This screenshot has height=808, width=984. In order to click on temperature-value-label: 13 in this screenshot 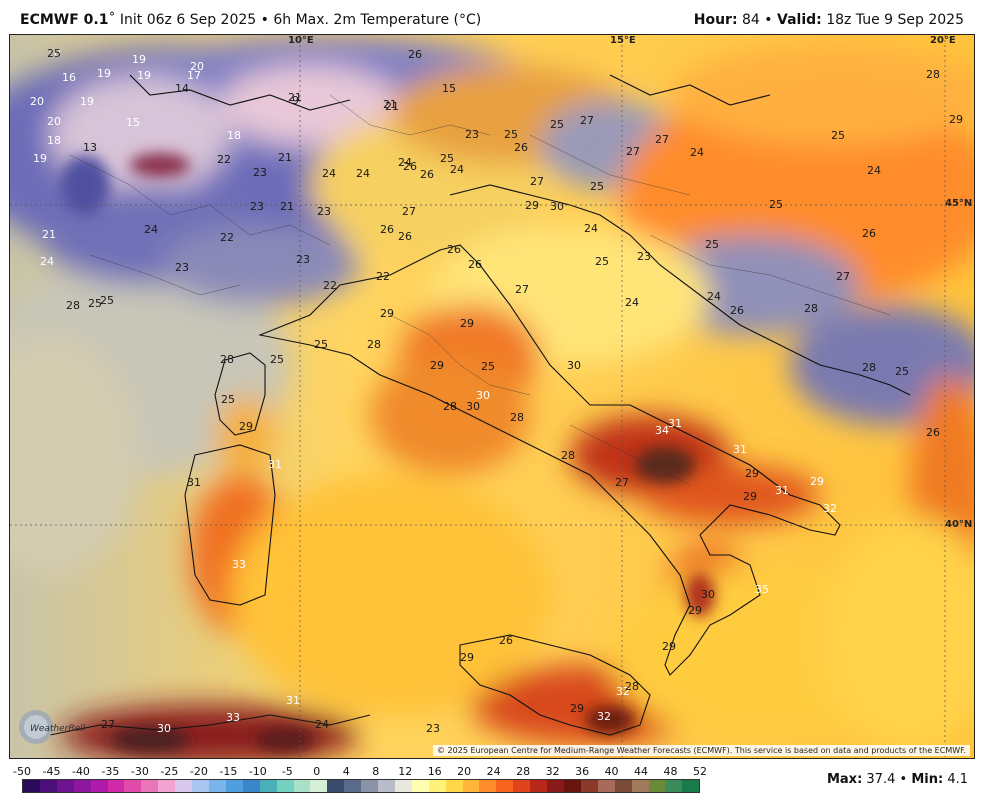, I will do `click(90, 147)`.